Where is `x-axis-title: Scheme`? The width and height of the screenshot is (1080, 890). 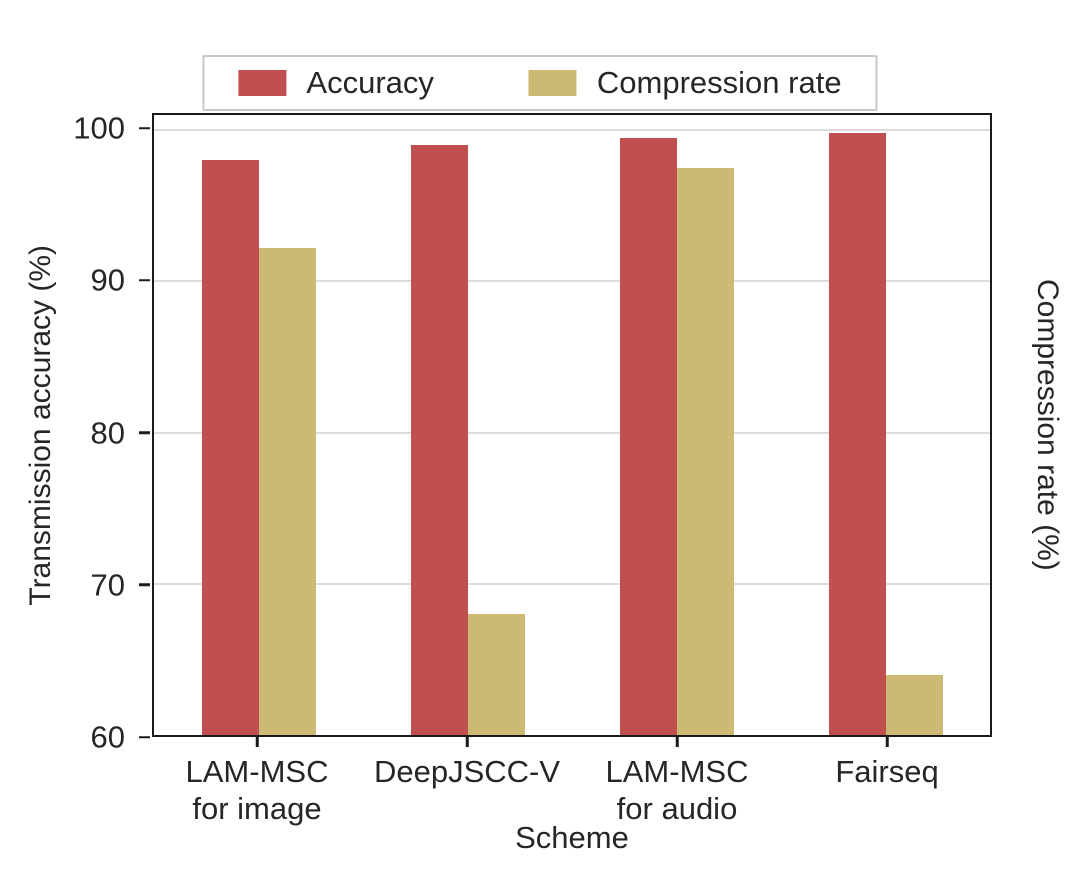 x-axis-title: Scheme is located at coordinates (572, 837).